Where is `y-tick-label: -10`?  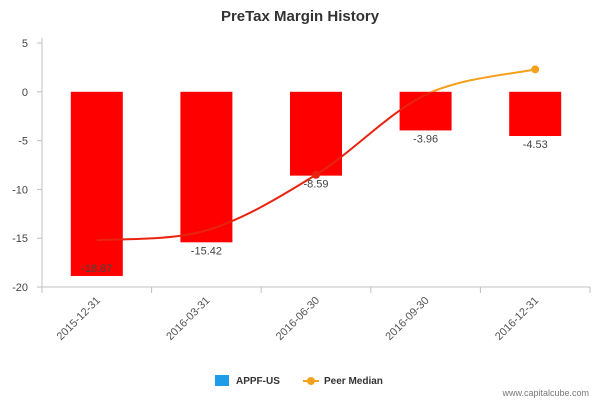 y-tick-label: -10 is located at coordinates (20, 190).